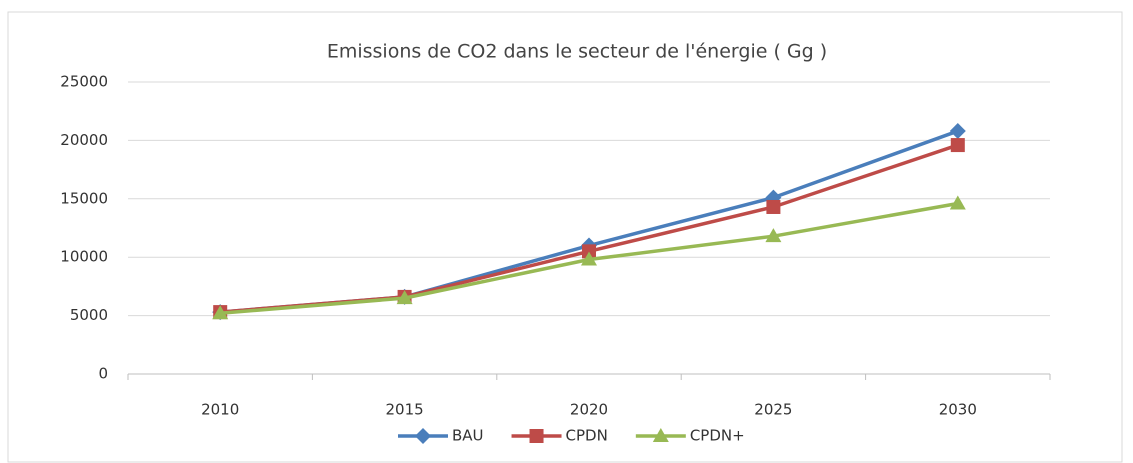  I want to click on y-tick-label: 25000, so click(84, 82).